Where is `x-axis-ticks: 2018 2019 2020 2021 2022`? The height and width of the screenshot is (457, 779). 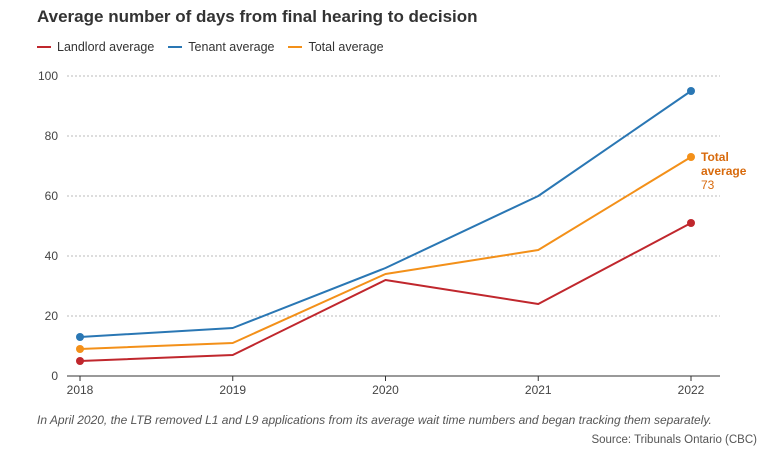
x-axis-ticks: 2018 2019 2020 2021 2022 is located at coordinates (386, 386).